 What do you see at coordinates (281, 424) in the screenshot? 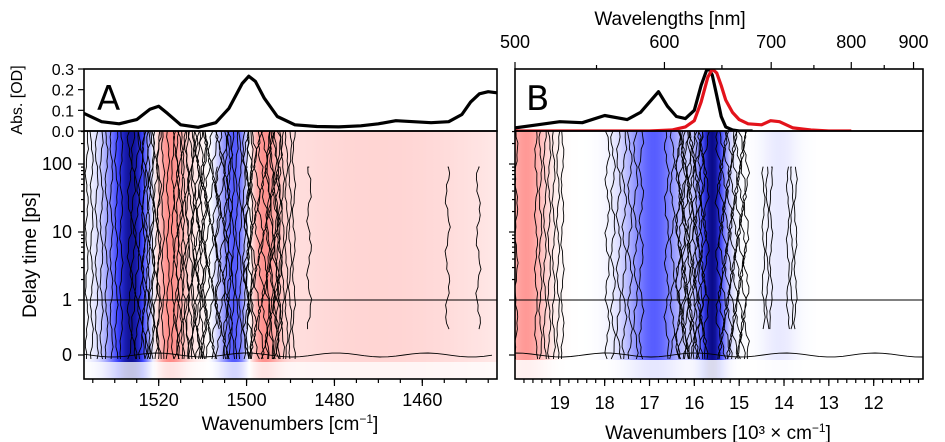
I see `panel-a-xlabel-main: Wavenumbers [cm` at bounding box center [281, 424].